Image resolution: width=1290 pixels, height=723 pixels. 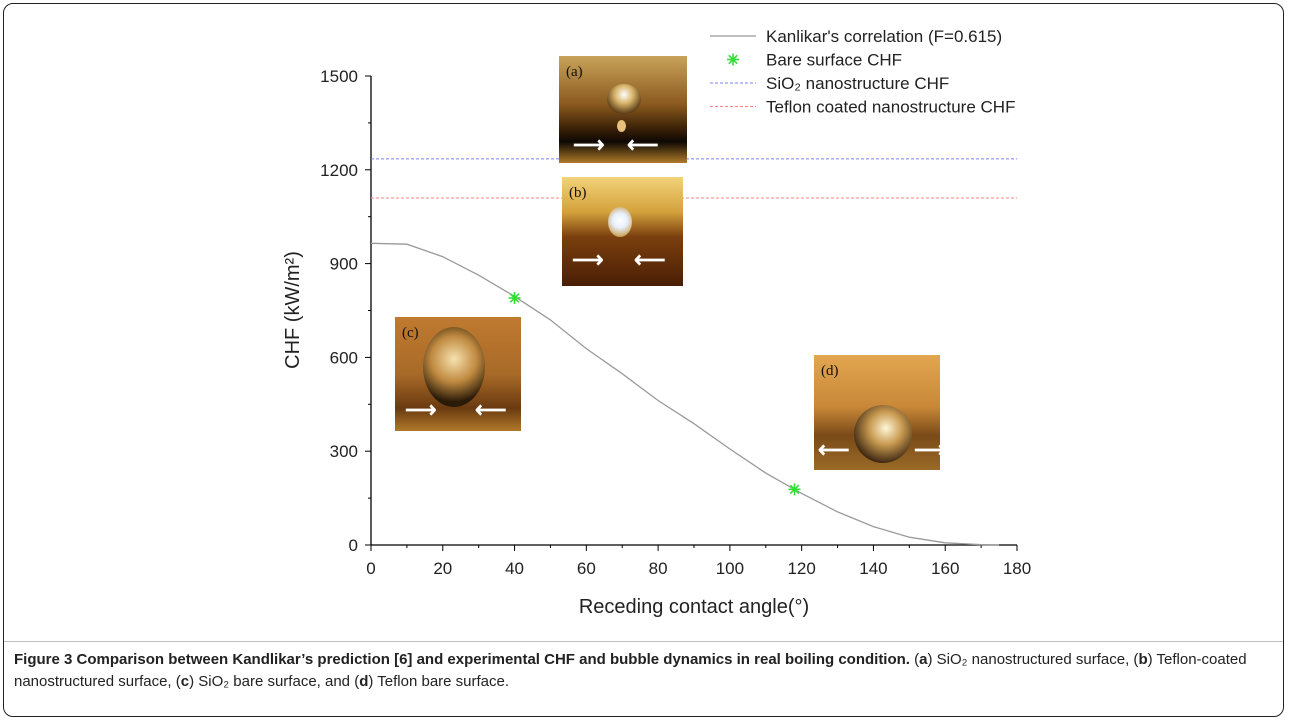 I want to click on bubble-a, so click(x=624, y=99).